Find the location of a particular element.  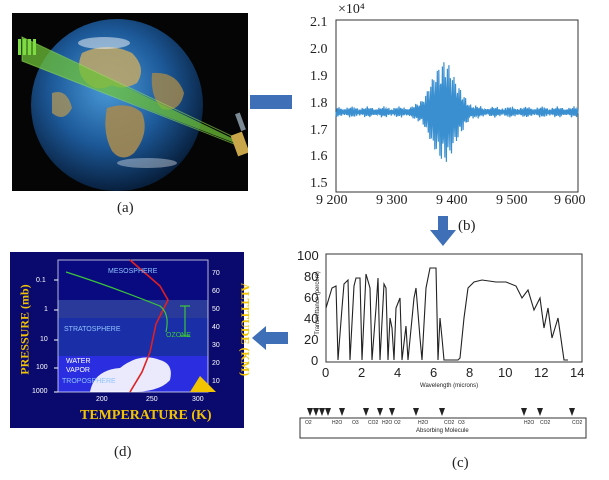

c-ytick-100: 100 is located at coordinates (308, 255).